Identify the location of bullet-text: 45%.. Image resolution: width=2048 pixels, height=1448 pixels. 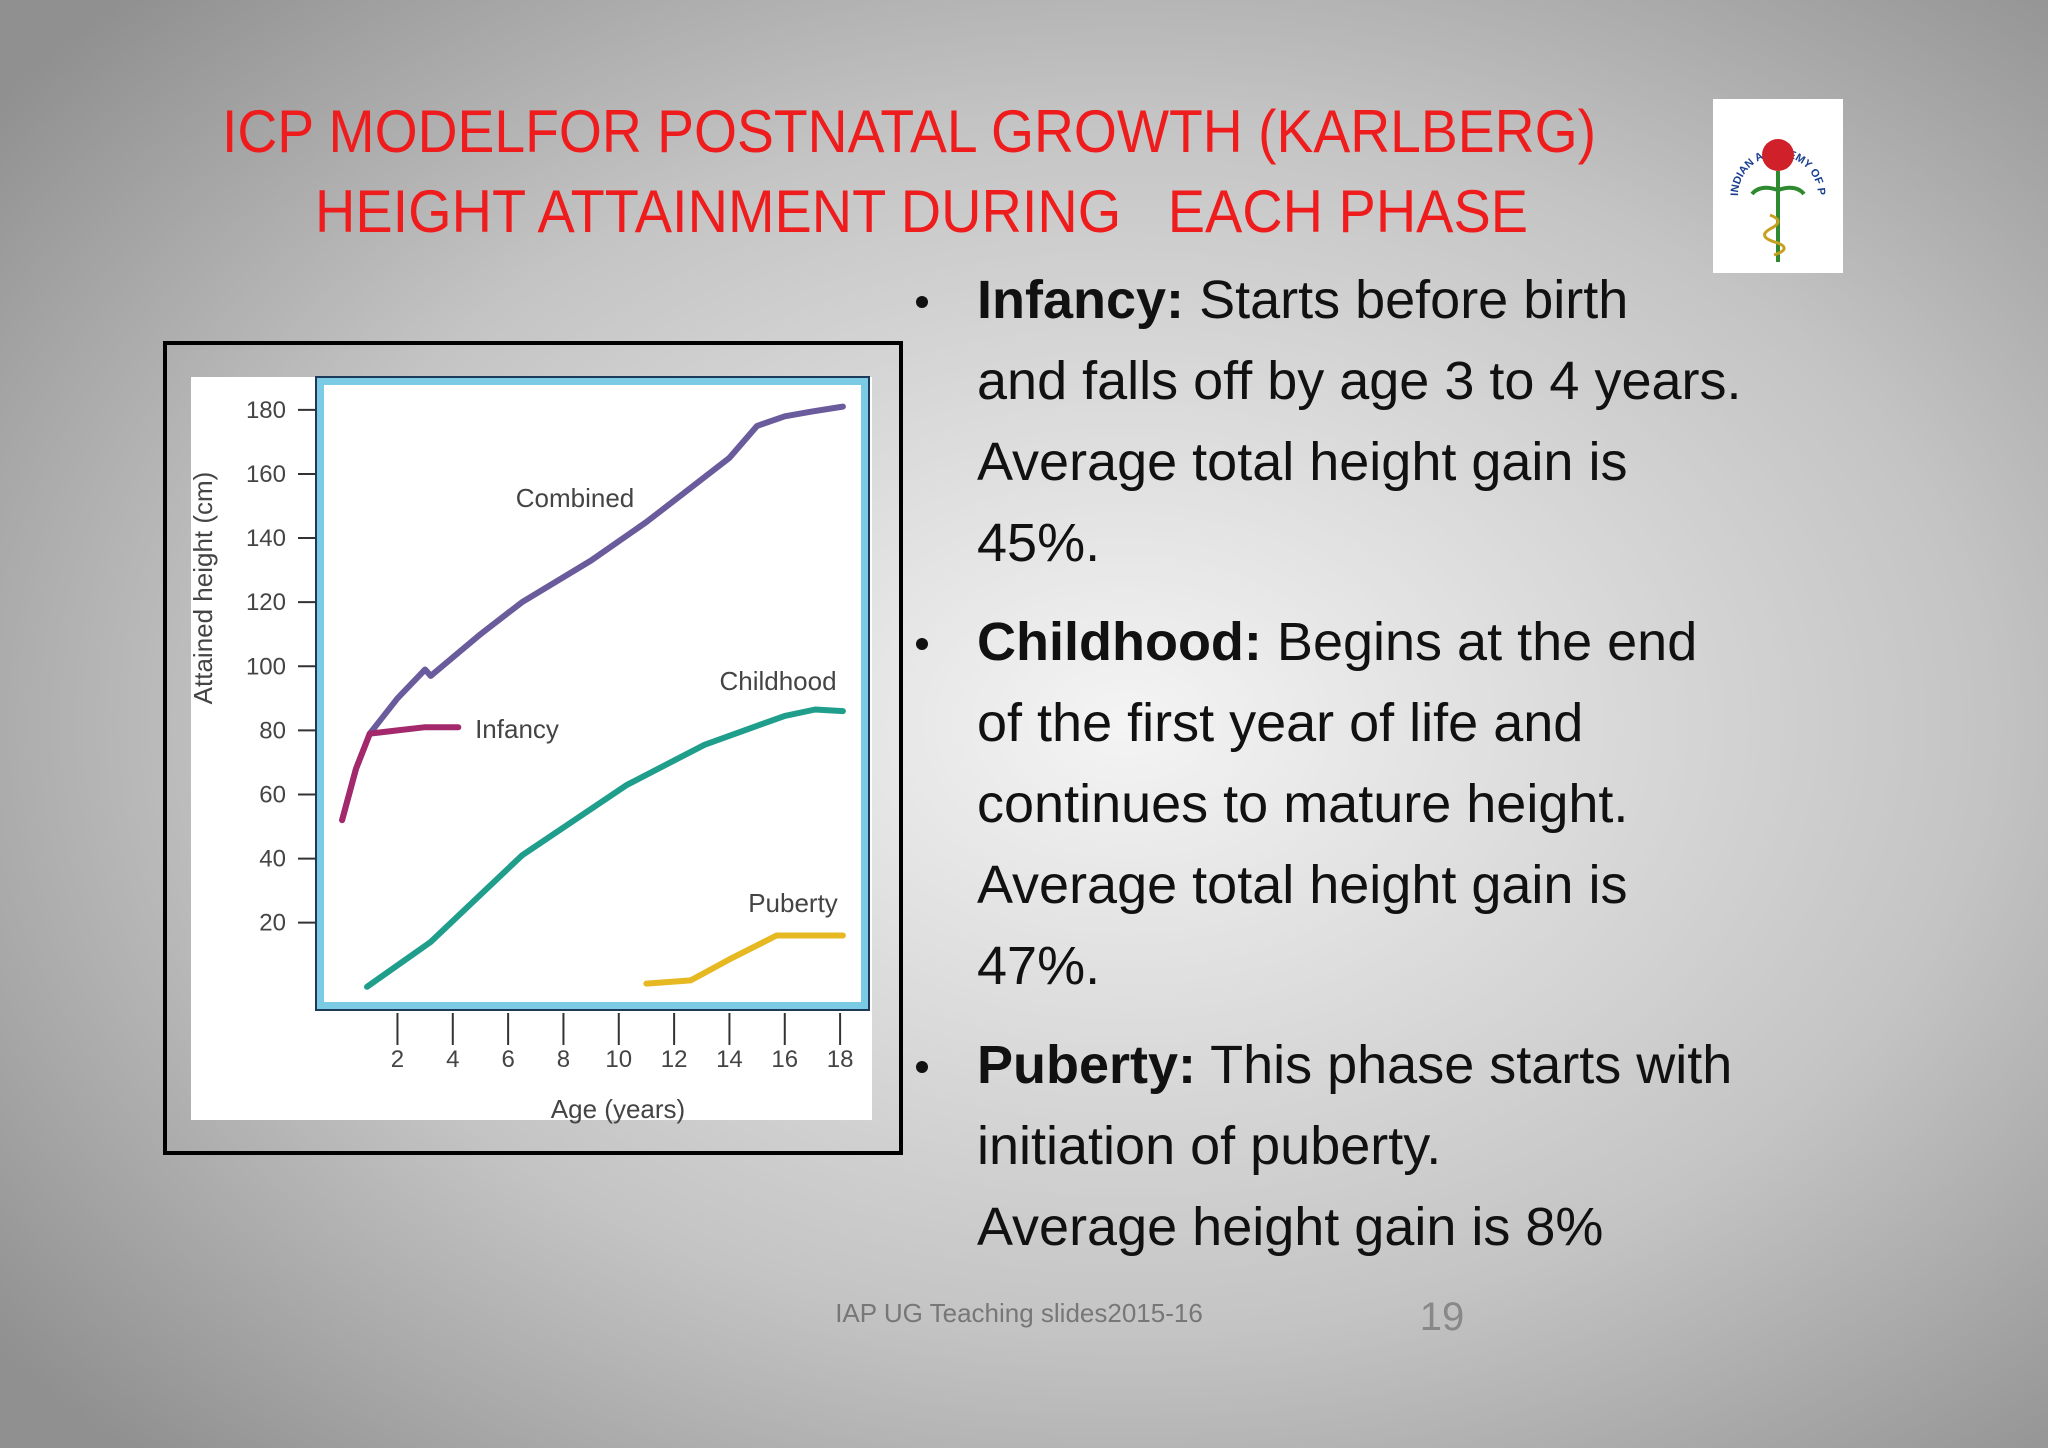
(1038, 543).